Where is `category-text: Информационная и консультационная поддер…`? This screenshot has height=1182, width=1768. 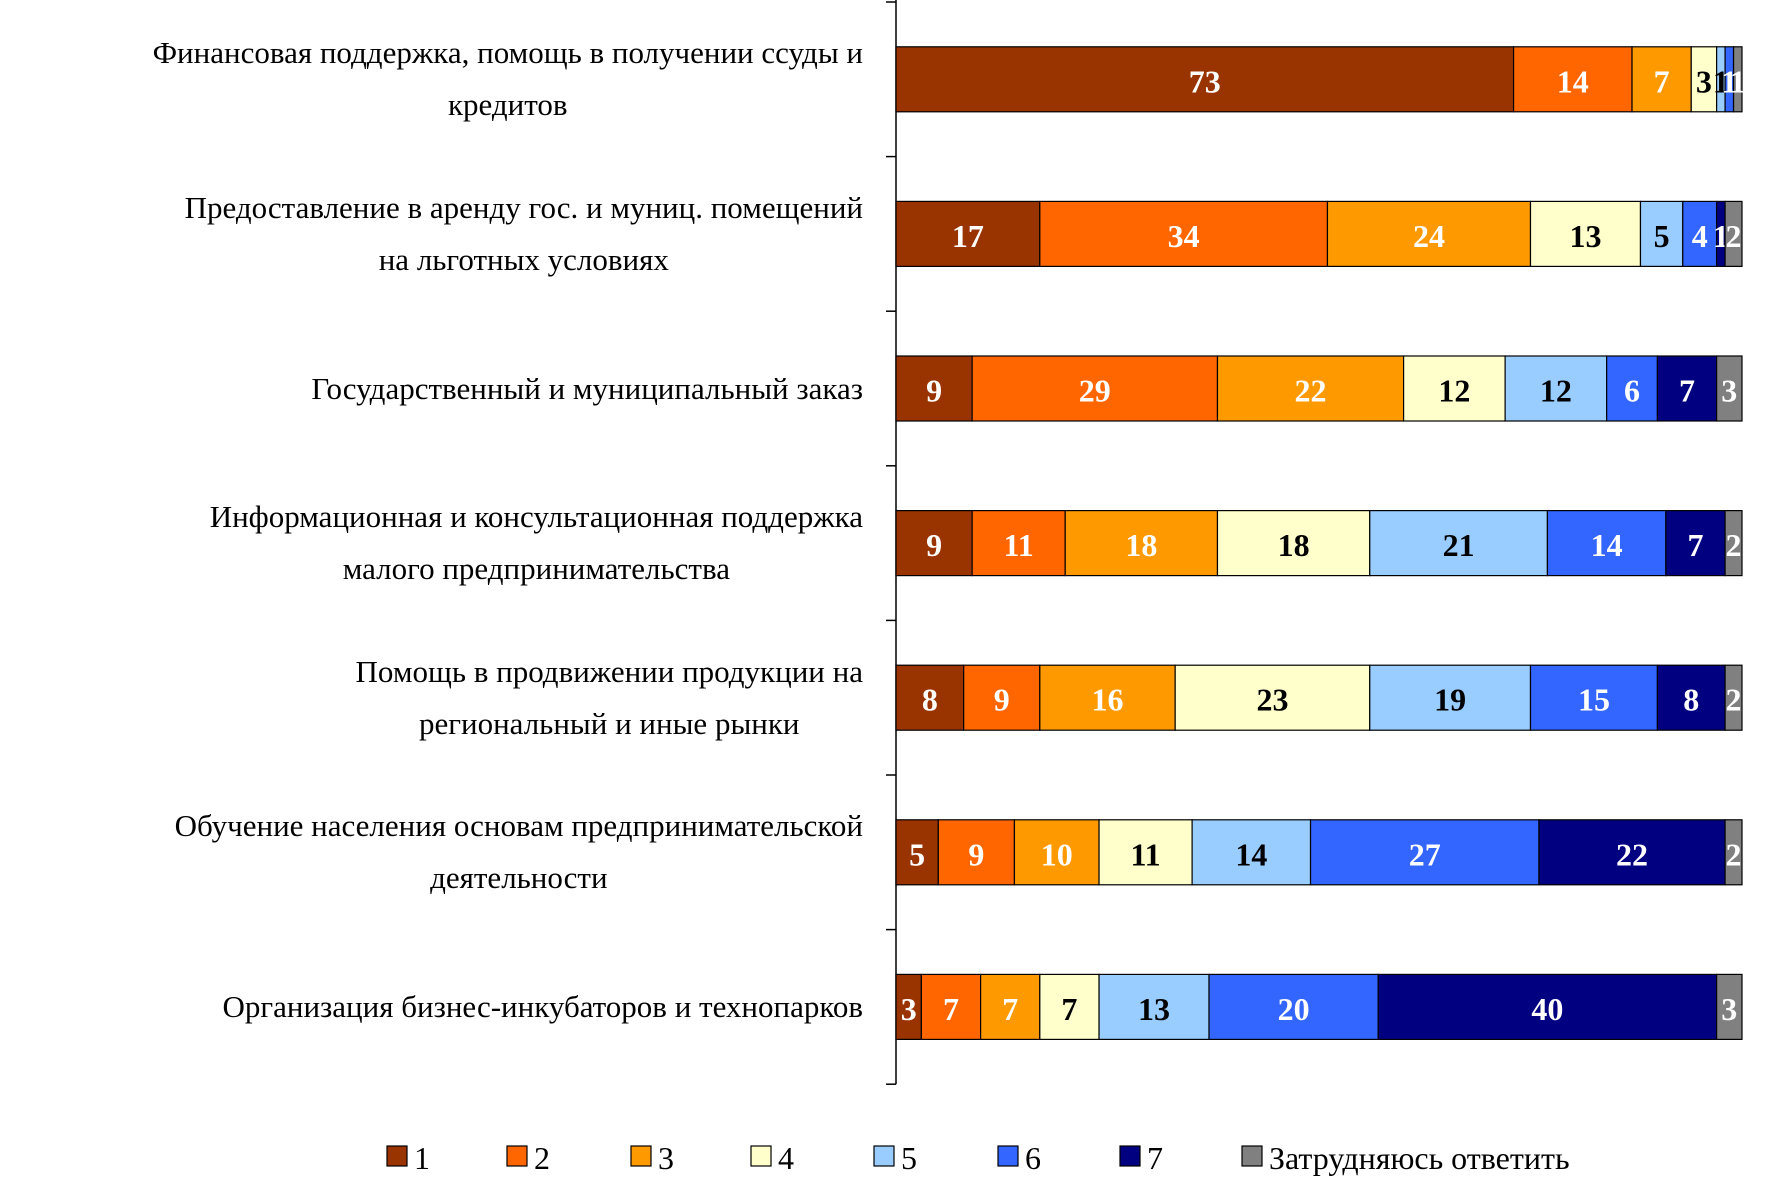 category-text: Информационная и консультационная поддер… is located at coordinates (536, 543).